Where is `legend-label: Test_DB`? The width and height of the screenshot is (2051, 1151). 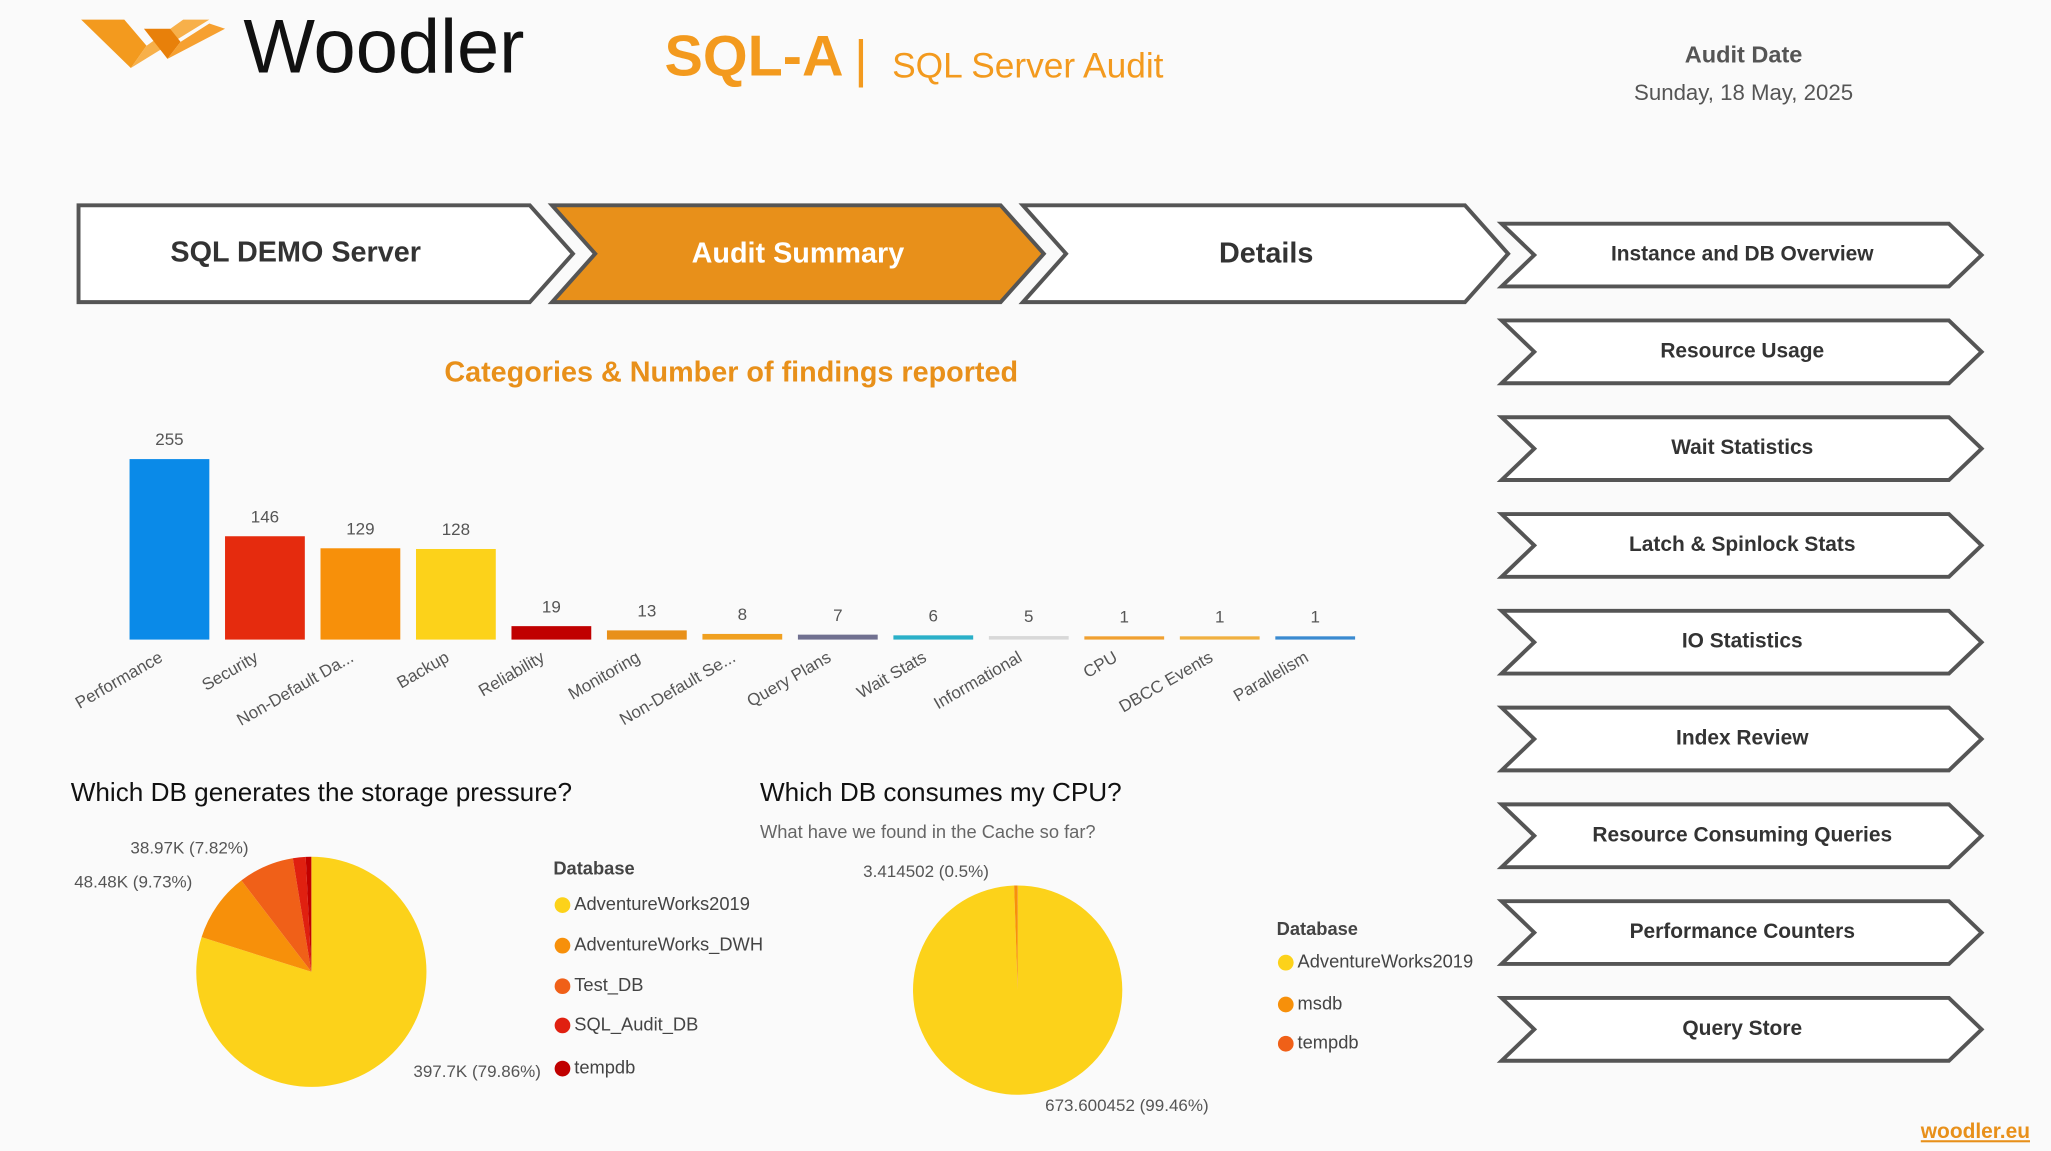
legend-label: Test_DB is located at coordinates (608, 985).